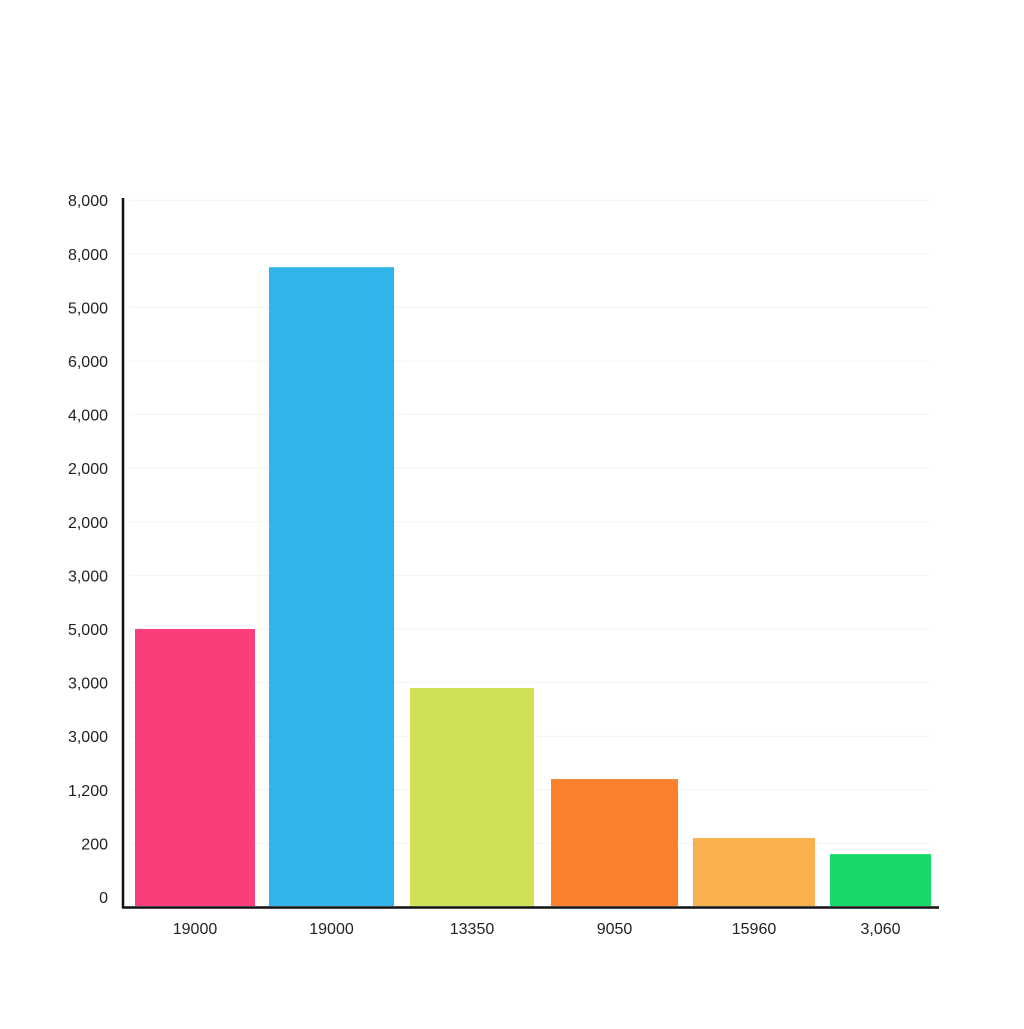 The image size is (1024, 1029). What do you see at coordinates (88, 791) in the screenshot?
I see `y-tick-label: 1,200` at bounding box center [88, 791].